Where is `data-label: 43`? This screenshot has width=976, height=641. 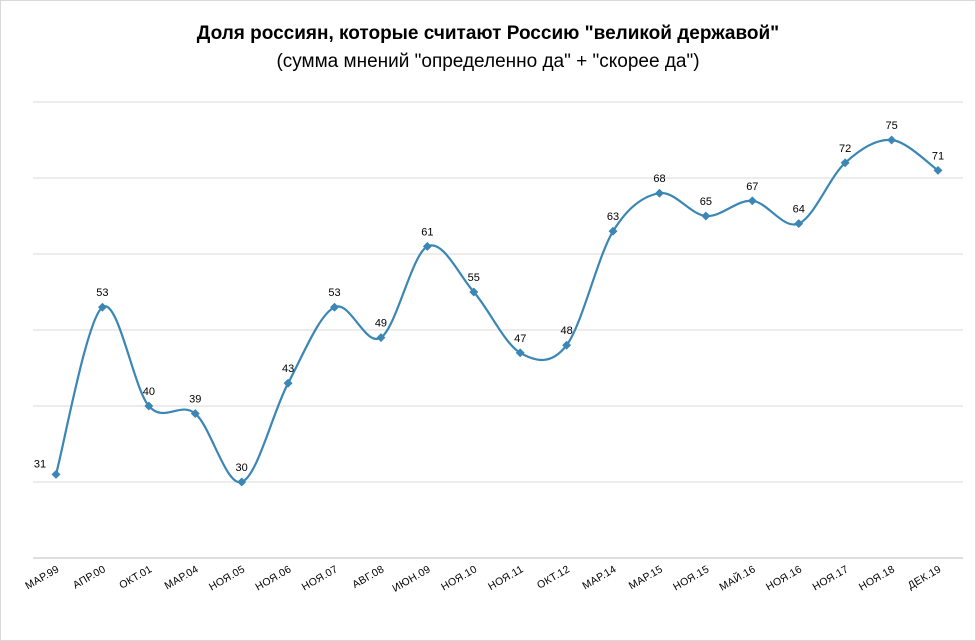 data-label: 43 is located at coordinates (288, 369).